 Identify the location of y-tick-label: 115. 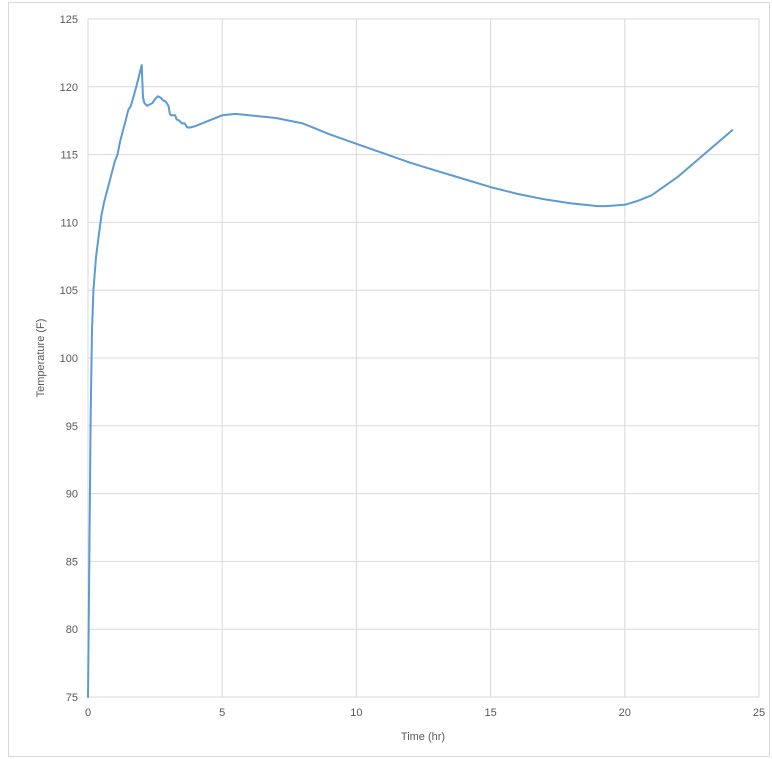
(69, 156).